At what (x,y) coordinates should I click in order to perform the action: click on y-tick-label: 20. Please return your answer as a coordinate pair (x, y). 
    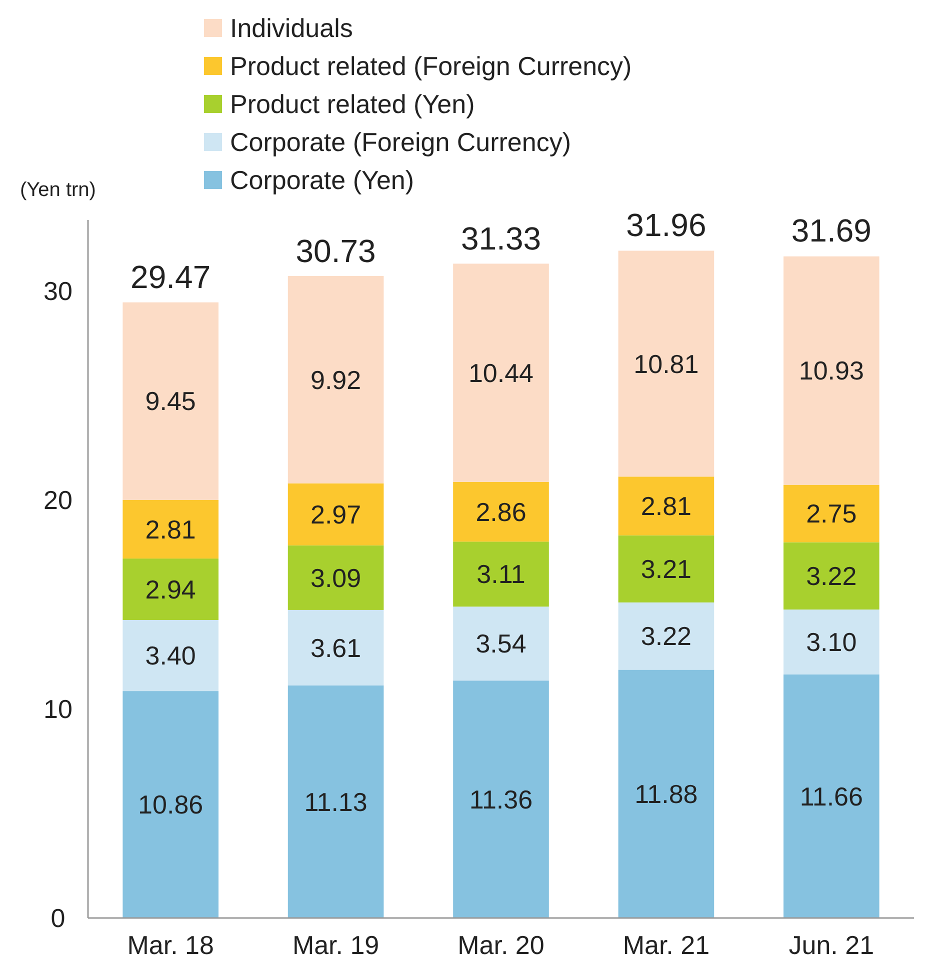
    Looking at the image, I should click on (58, 500).